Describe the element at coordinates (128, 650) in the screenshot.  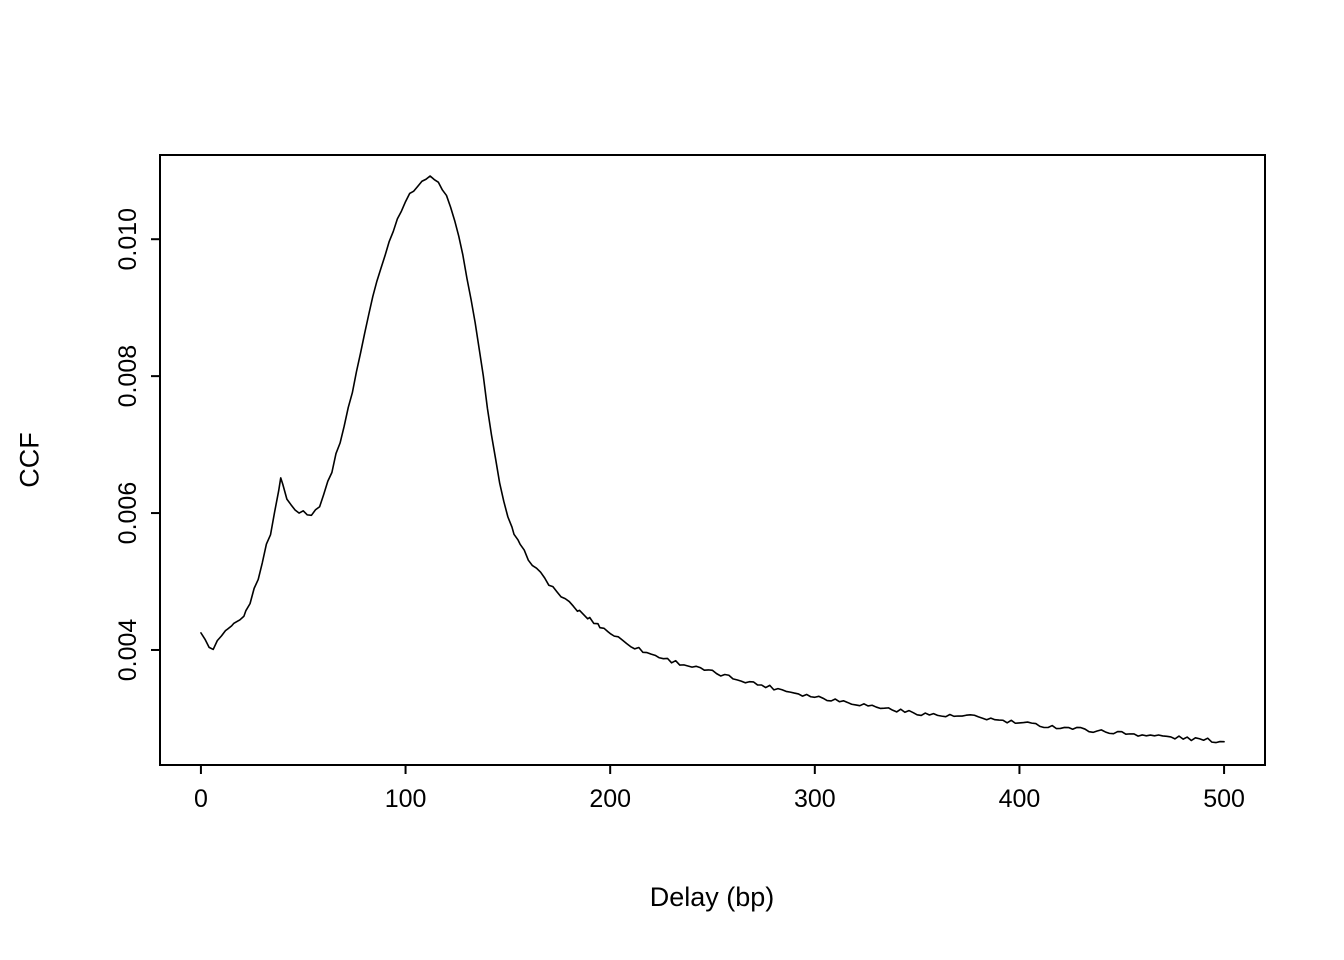
I see `y-tick-label: 0.004` at that location.